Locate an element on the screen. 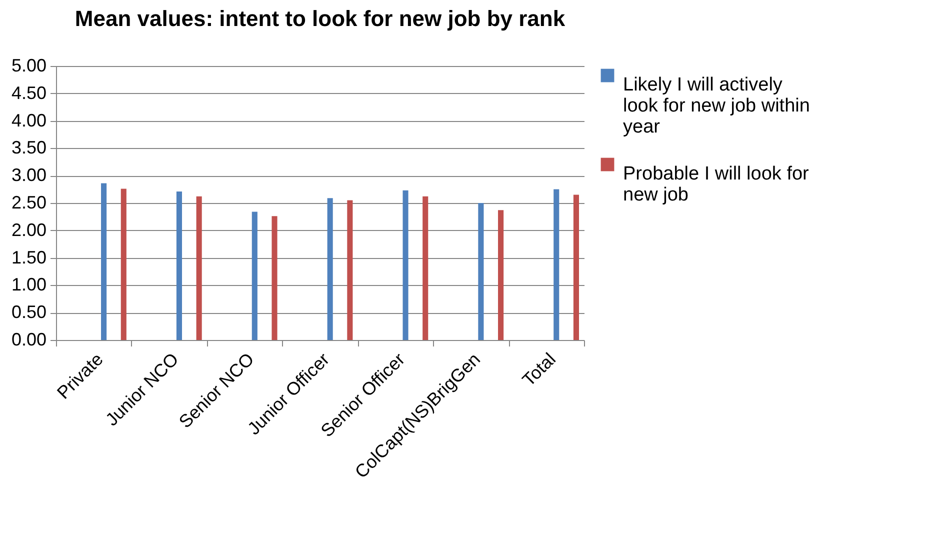 This screenshot has width=932, height=535. legend-label: Probable I will look for new job is located at coordinates (716, 185).